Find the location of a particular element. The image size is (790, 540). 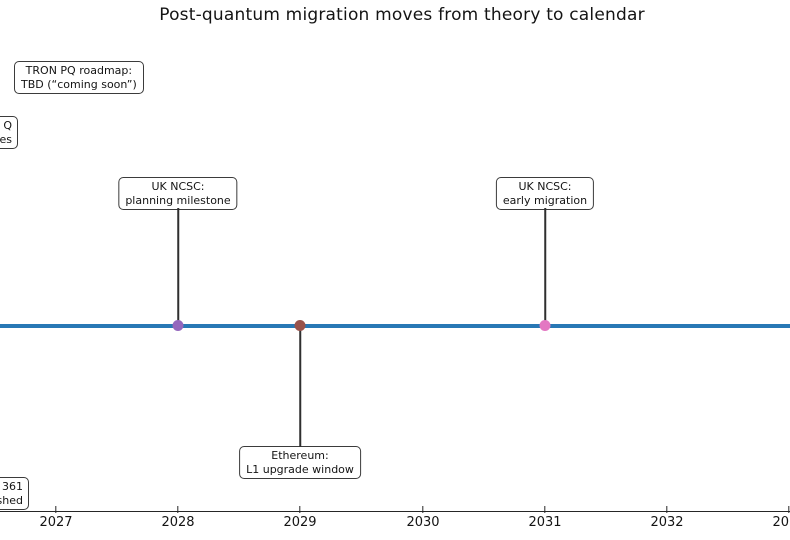

callout-uk-ncsc-planning: UK NCSC: planning milestone is located at coordinates (178, 193).